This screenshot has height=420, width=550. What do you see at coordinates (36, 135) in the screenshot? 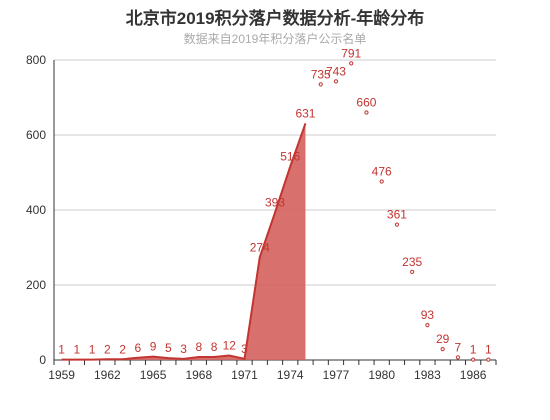
I see `y-tick-label: 600` at bounding box center [36, 135].